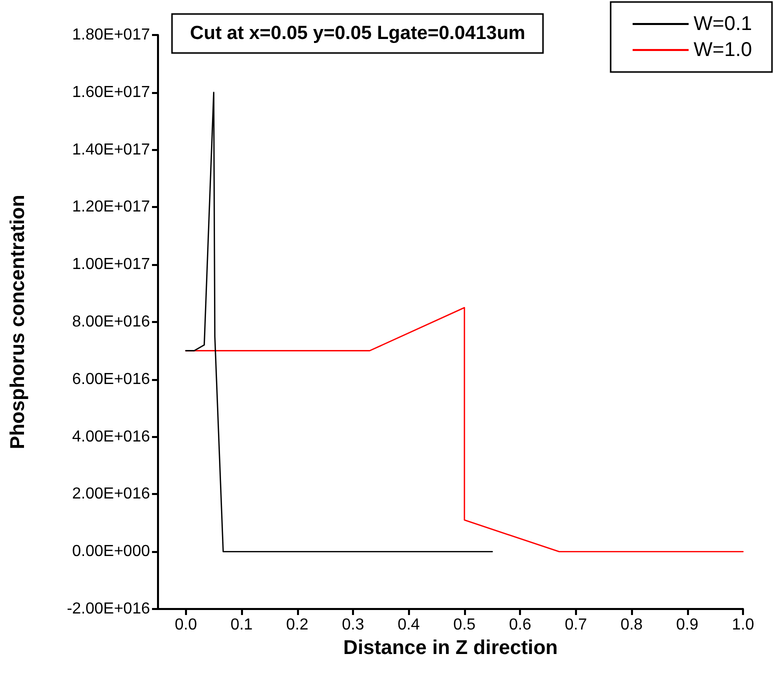  Describe the element at coordinates (108, 609) in the screenshot. I see `y-tick-label: -2.00E+016` at that location.